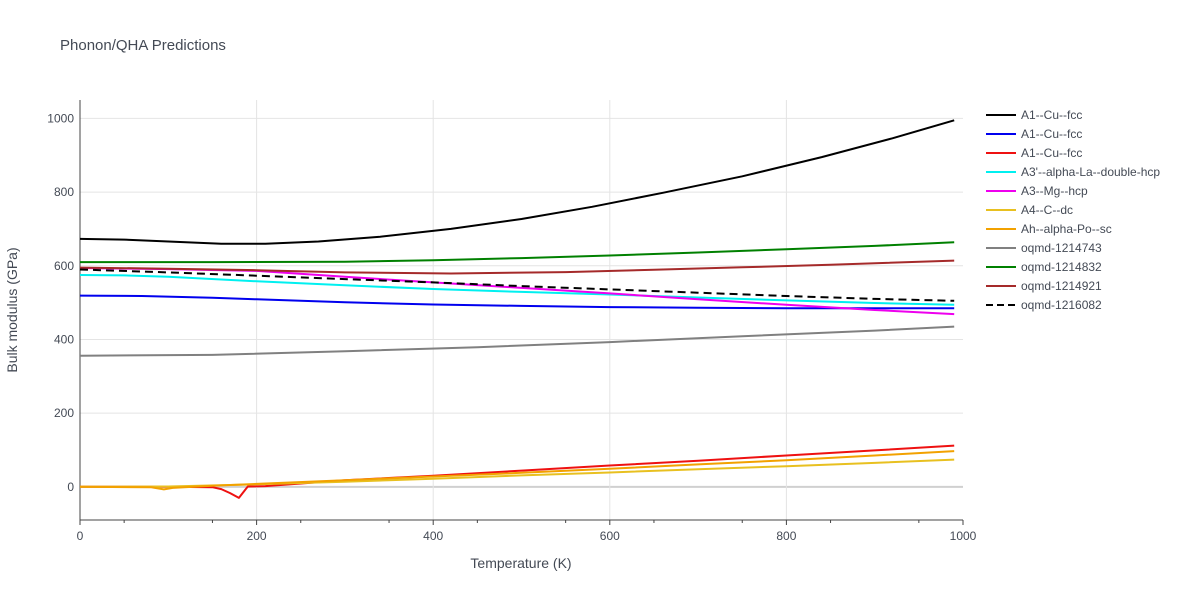  I want to click on legend-label: oqmd-1214832, so click(1061, 267).